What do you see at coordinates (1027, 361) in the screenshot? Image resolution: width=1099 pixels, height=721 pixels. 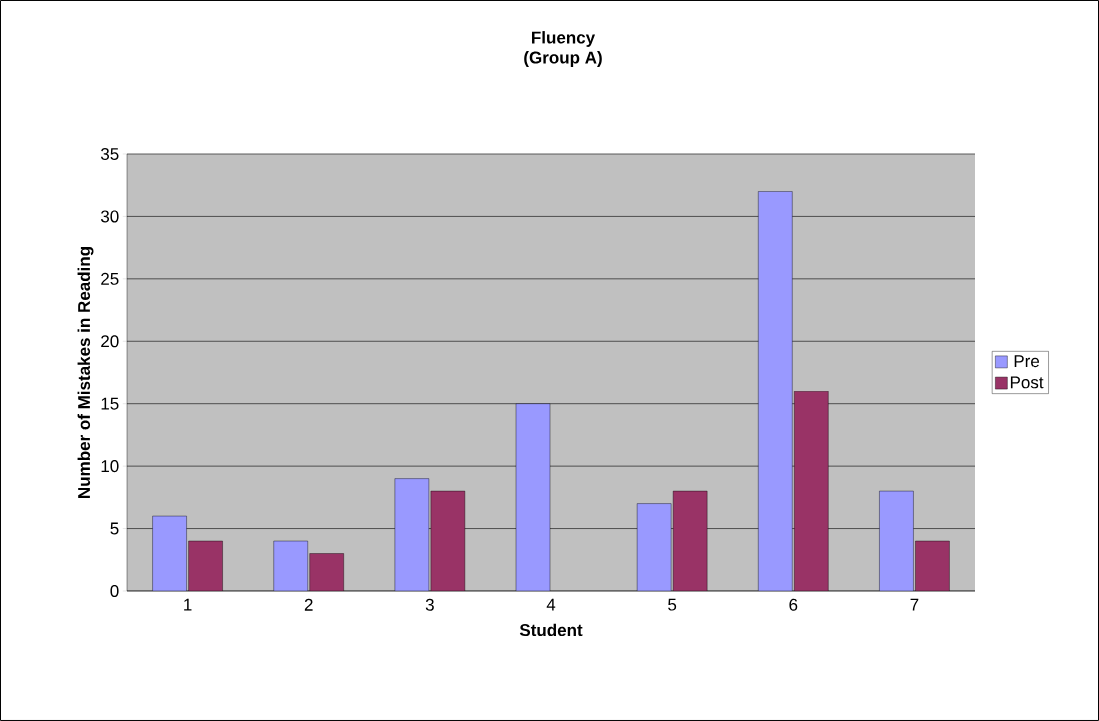 I see `legend-label: Pre` at bounding box center [1027, 361].